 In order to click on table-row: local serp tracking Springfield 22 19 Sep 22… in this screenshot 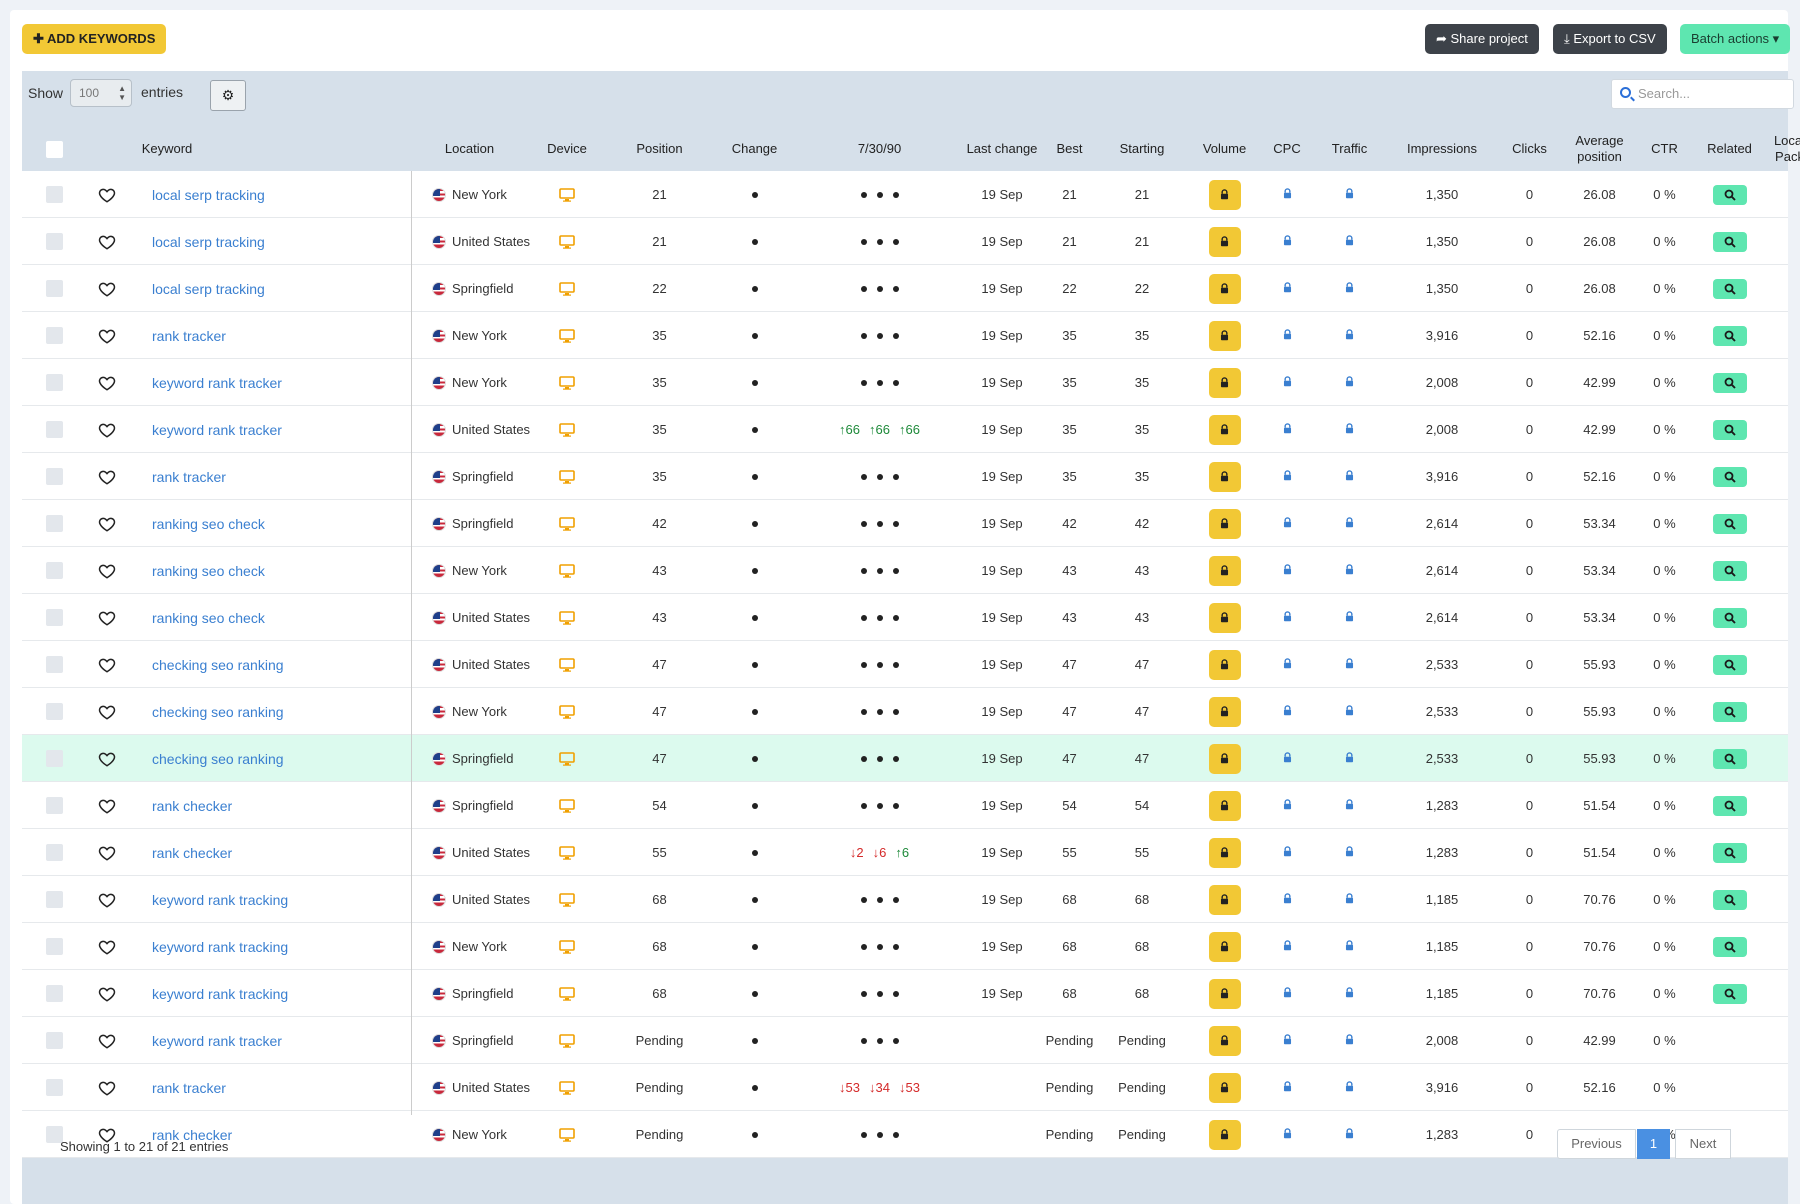, I will do `click(905, 288)`.